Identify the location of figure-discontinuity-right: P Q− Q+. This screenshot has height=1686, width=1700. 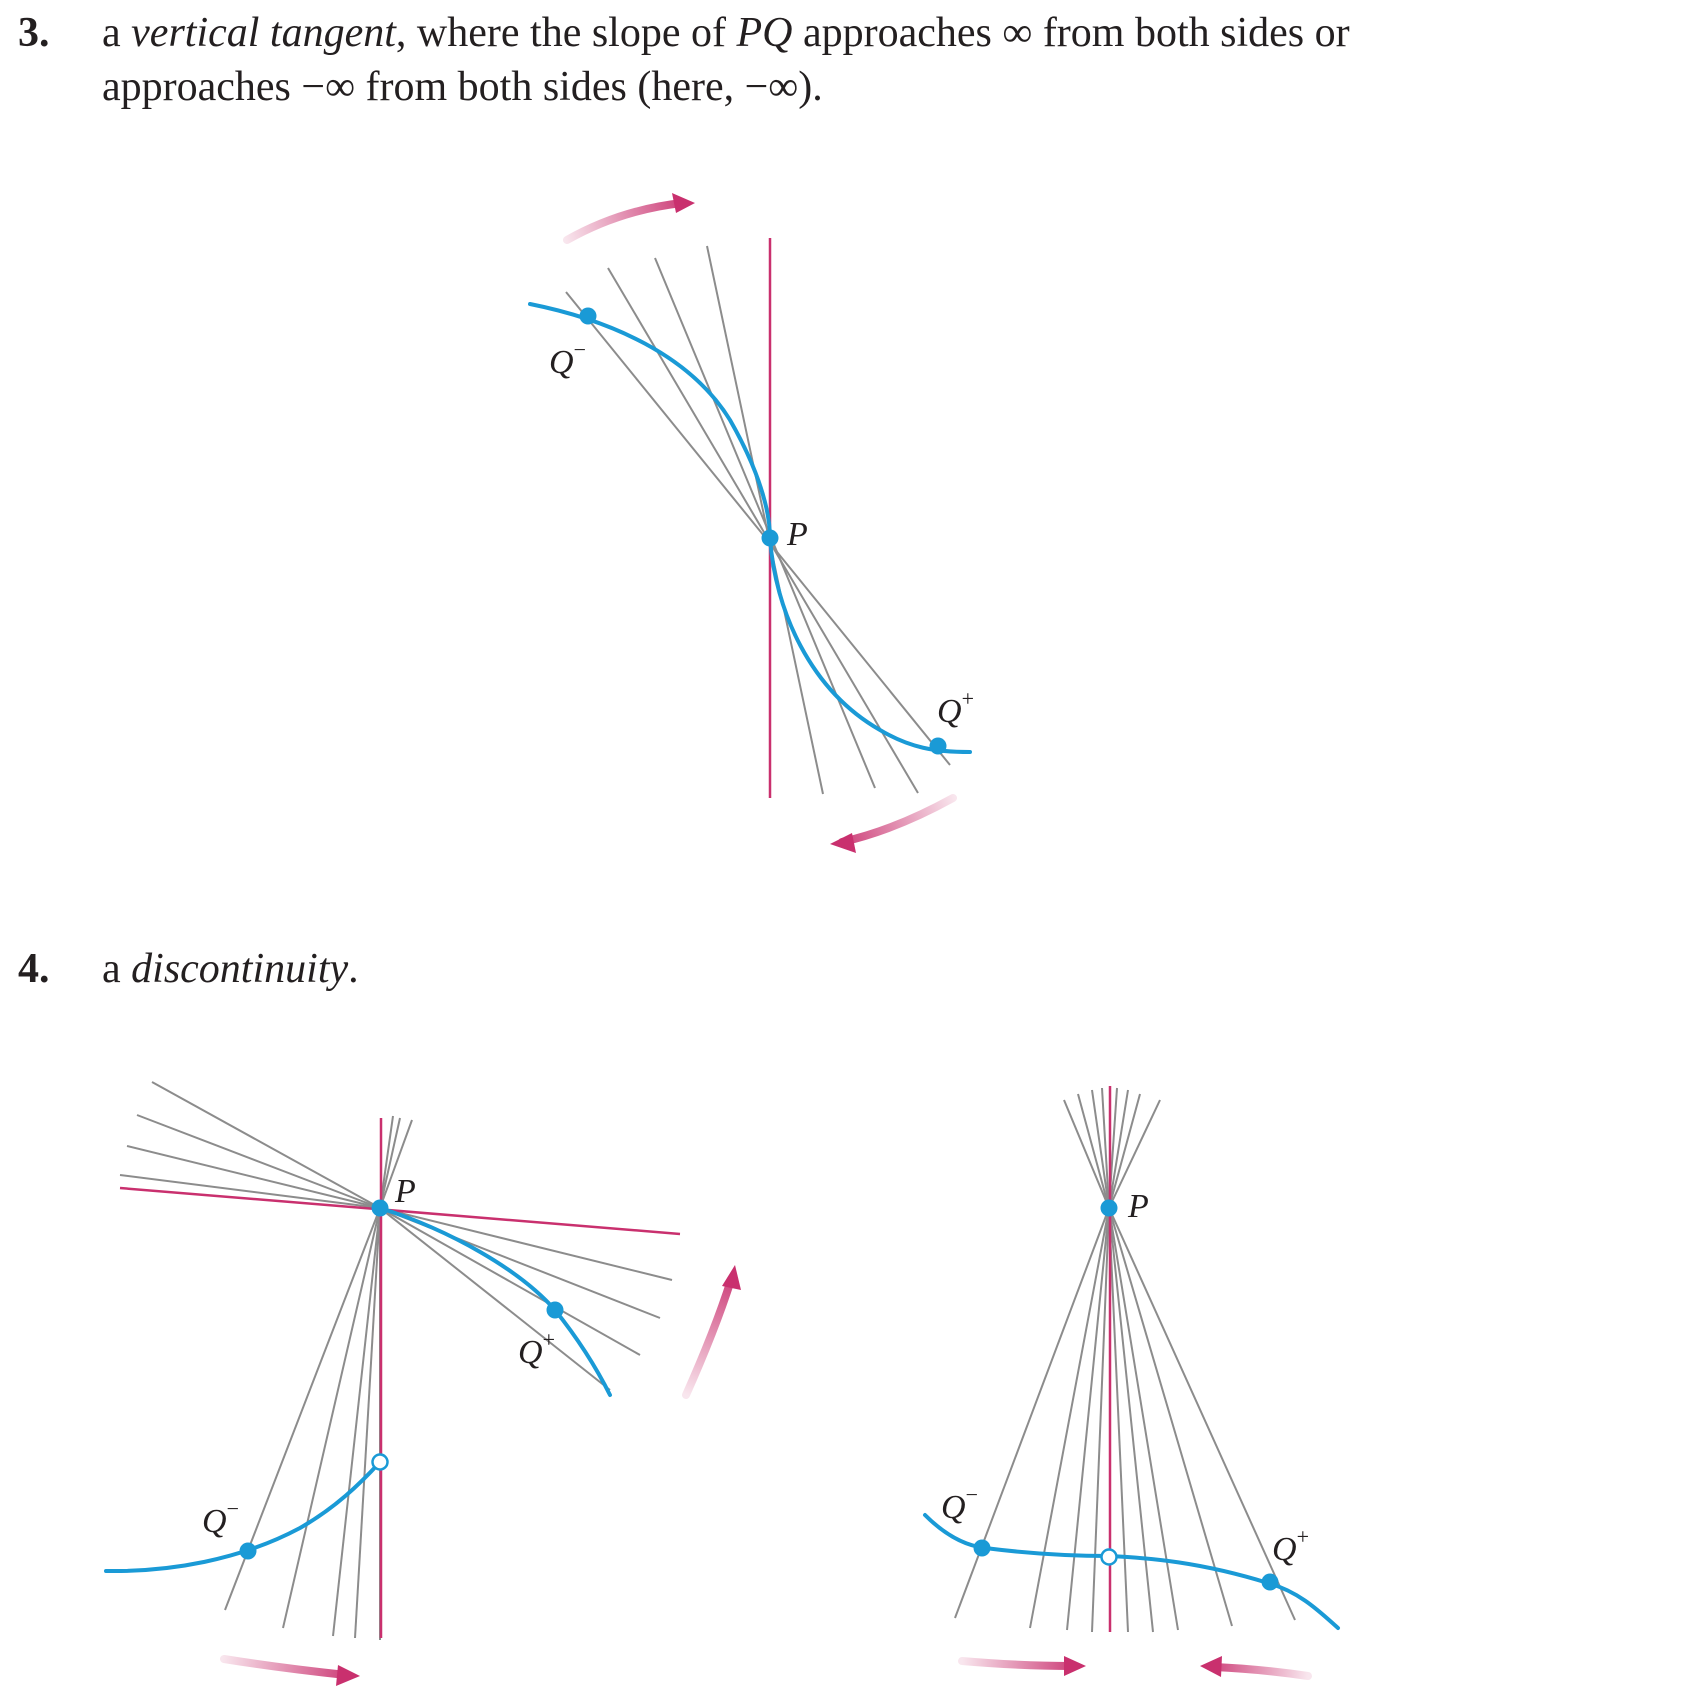
(1131, 1383).